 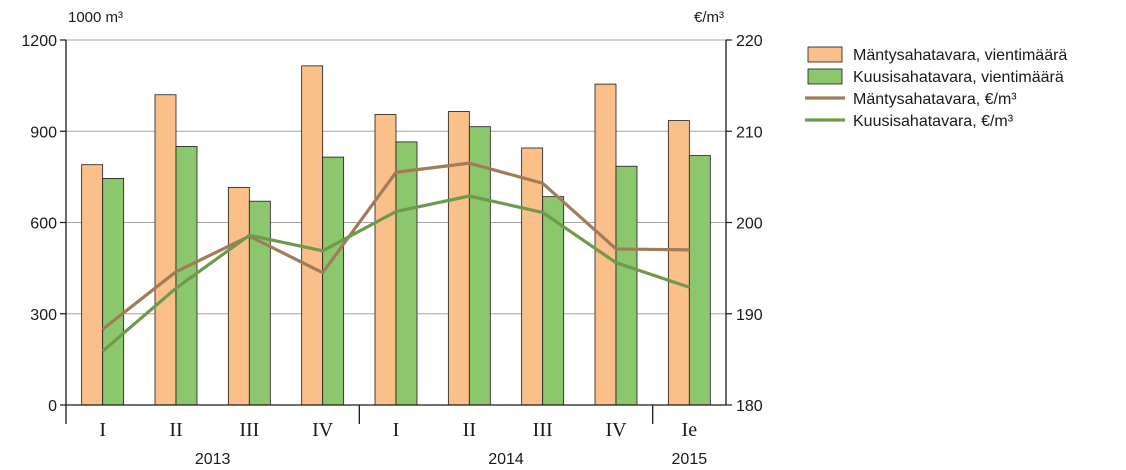 I want to click on left-tick-label: 1200, so click(x=39, y=41).